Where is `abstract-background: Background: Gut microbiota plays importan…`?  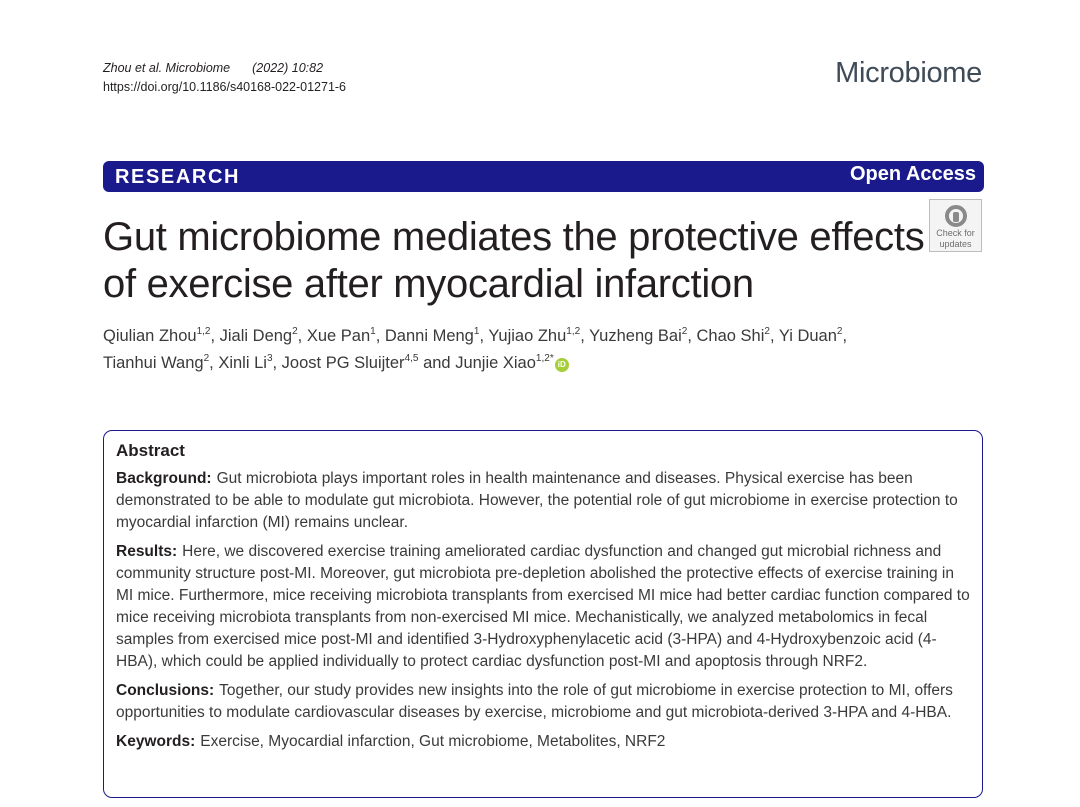 abstract-background: Background: Gut microbiota plays importan… is located at coordinates (543, 501).